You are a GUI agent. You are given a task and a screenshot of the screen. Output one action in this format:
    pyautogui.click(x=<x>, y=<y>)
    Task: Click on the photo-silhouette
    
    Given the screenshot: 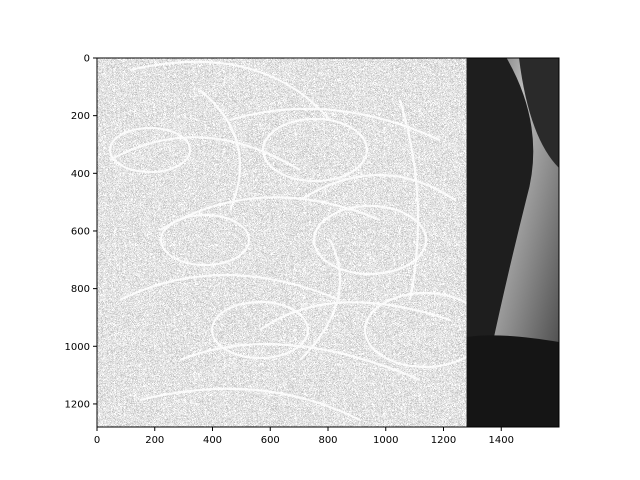 What is the action you would take?
    pyautogui.click(x=512, y=242)
    